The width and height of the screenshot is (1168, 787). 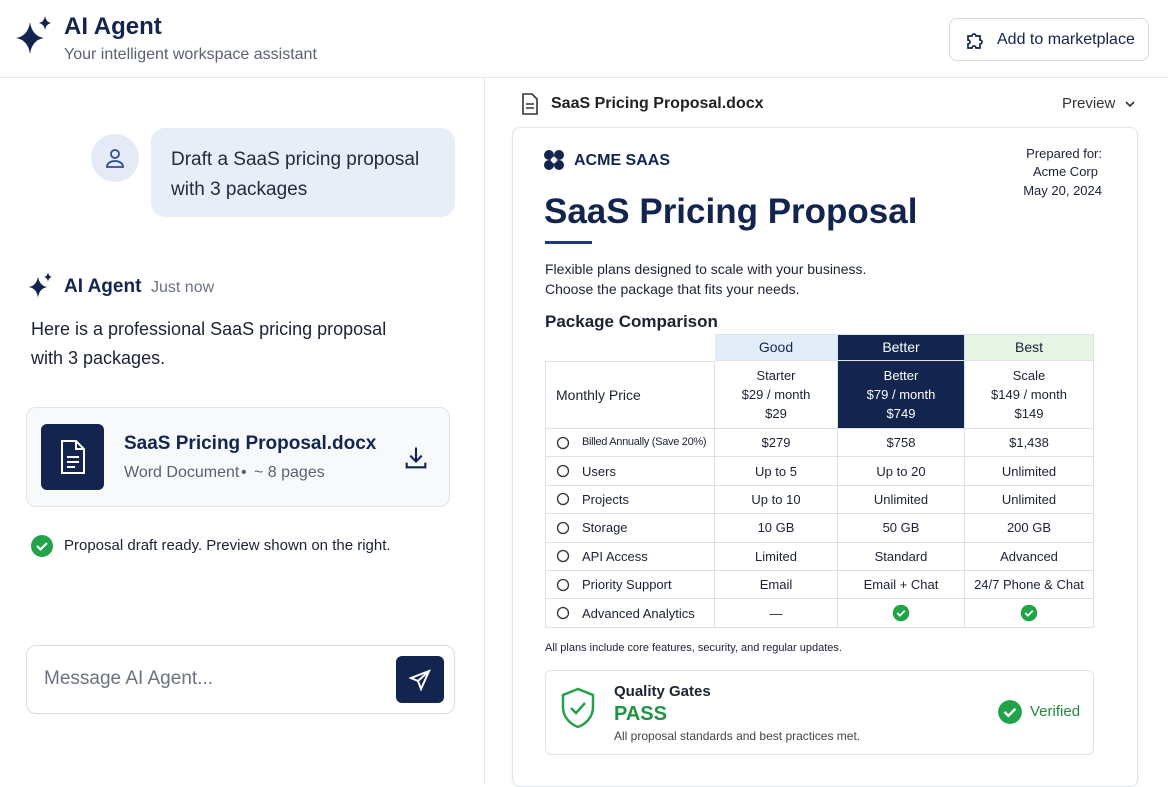 What do you see at coordinates (657, 103) in the screenshot?
I see `preview-filename: SaaS Pricing Proposal.docx` at bounding box center [657, 103].